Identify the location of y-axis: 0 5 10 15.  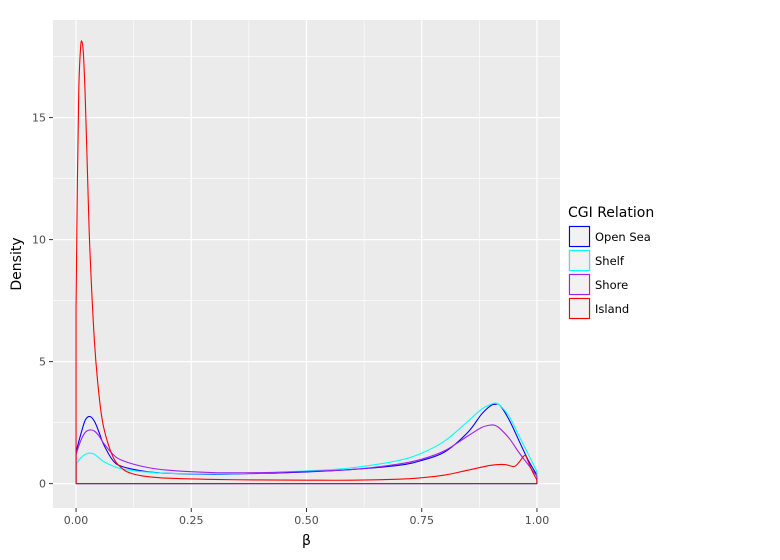
(42, 301).